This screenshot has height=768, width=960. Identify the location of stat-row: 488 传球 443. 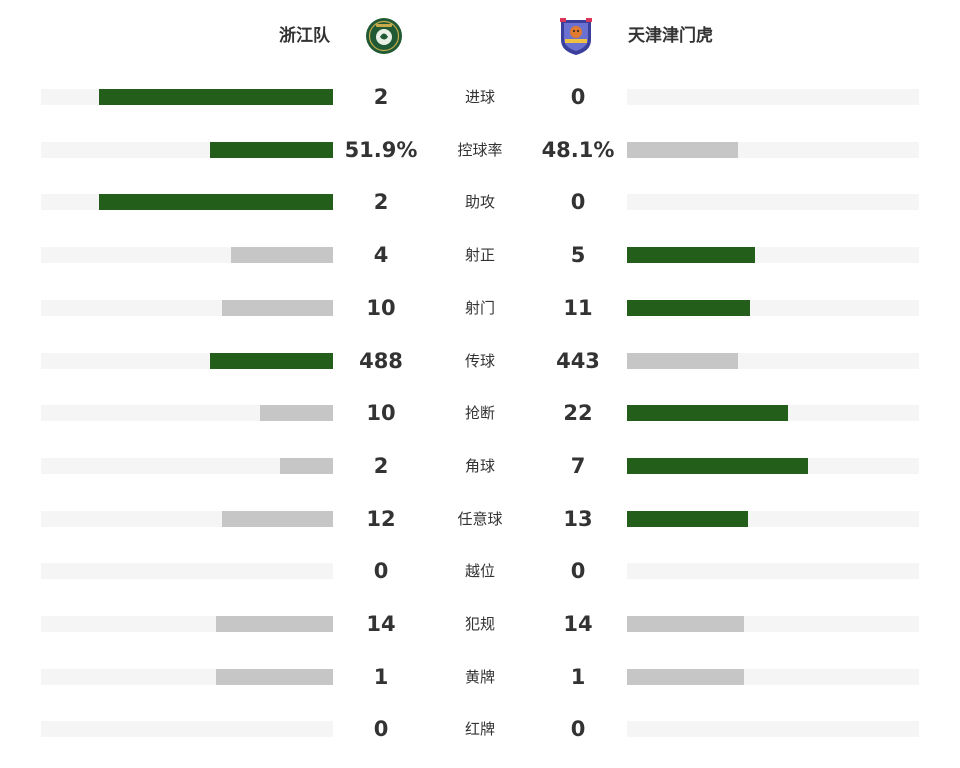
(480, 361).